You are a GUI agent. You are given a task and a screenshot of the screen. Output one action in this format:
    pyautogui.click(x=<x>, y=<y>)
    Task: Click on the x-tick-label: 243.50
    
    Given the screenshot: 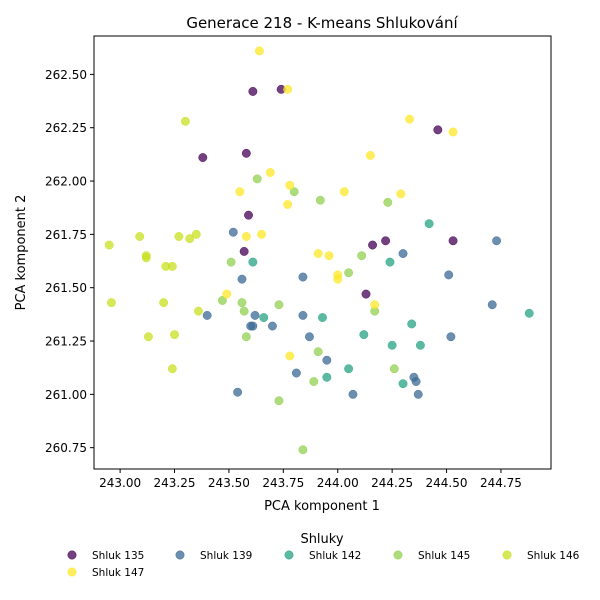 What is the action you would take?
    pyautogui.click(x=229, y=483)
    